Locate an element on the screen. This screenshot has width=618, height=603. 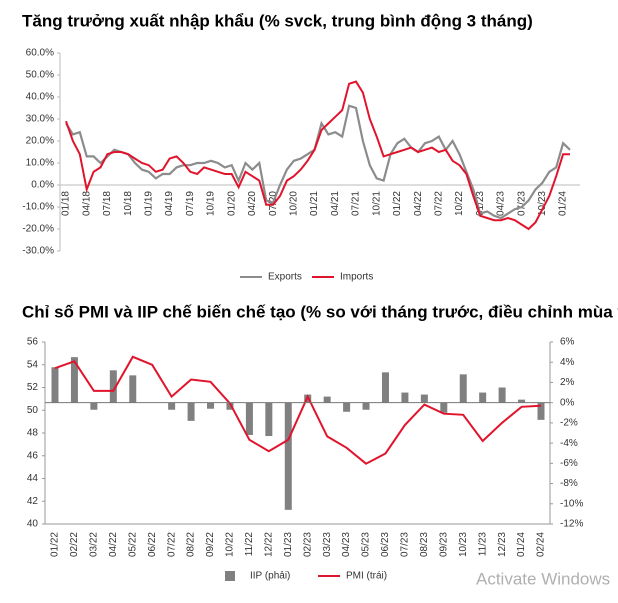
y-tick-label: 52 is located at coordinates (33, 387).